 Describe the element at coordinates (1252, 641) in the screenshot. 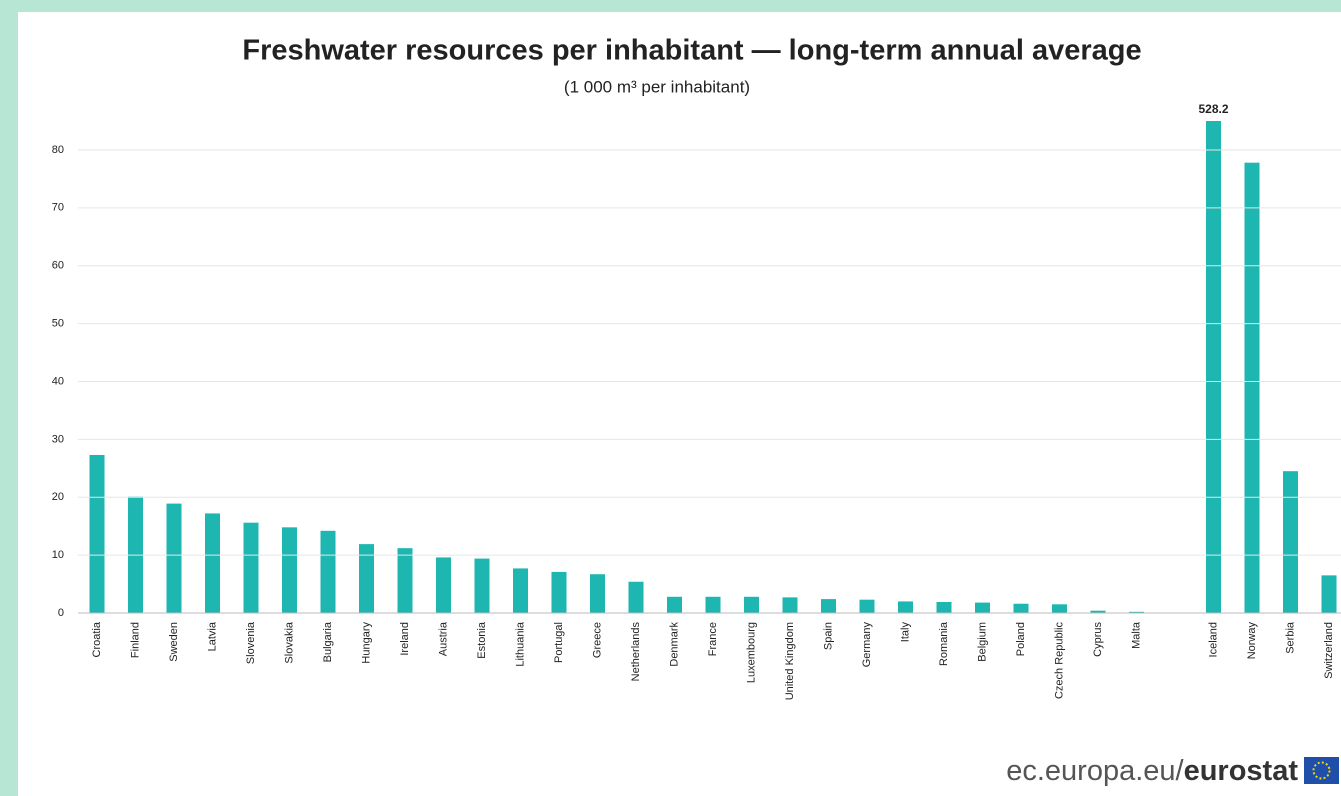

I see `x-tick-label: Norway` at that location.